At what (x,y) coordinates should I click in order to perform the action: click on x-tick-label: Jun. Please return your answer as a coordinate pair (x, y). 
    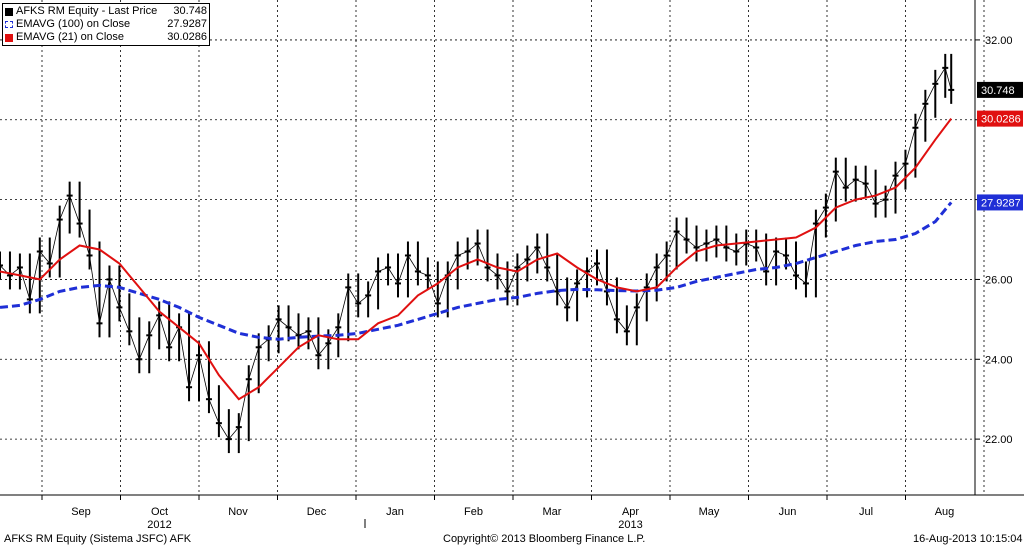
    Looking at the image, I should click on (788, 512).